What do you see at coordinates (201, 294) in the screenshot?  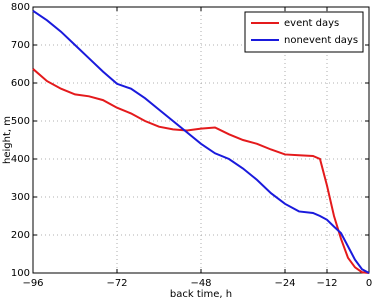 I see `x-axis-label: back time, h` at bounding box center [201, 294].